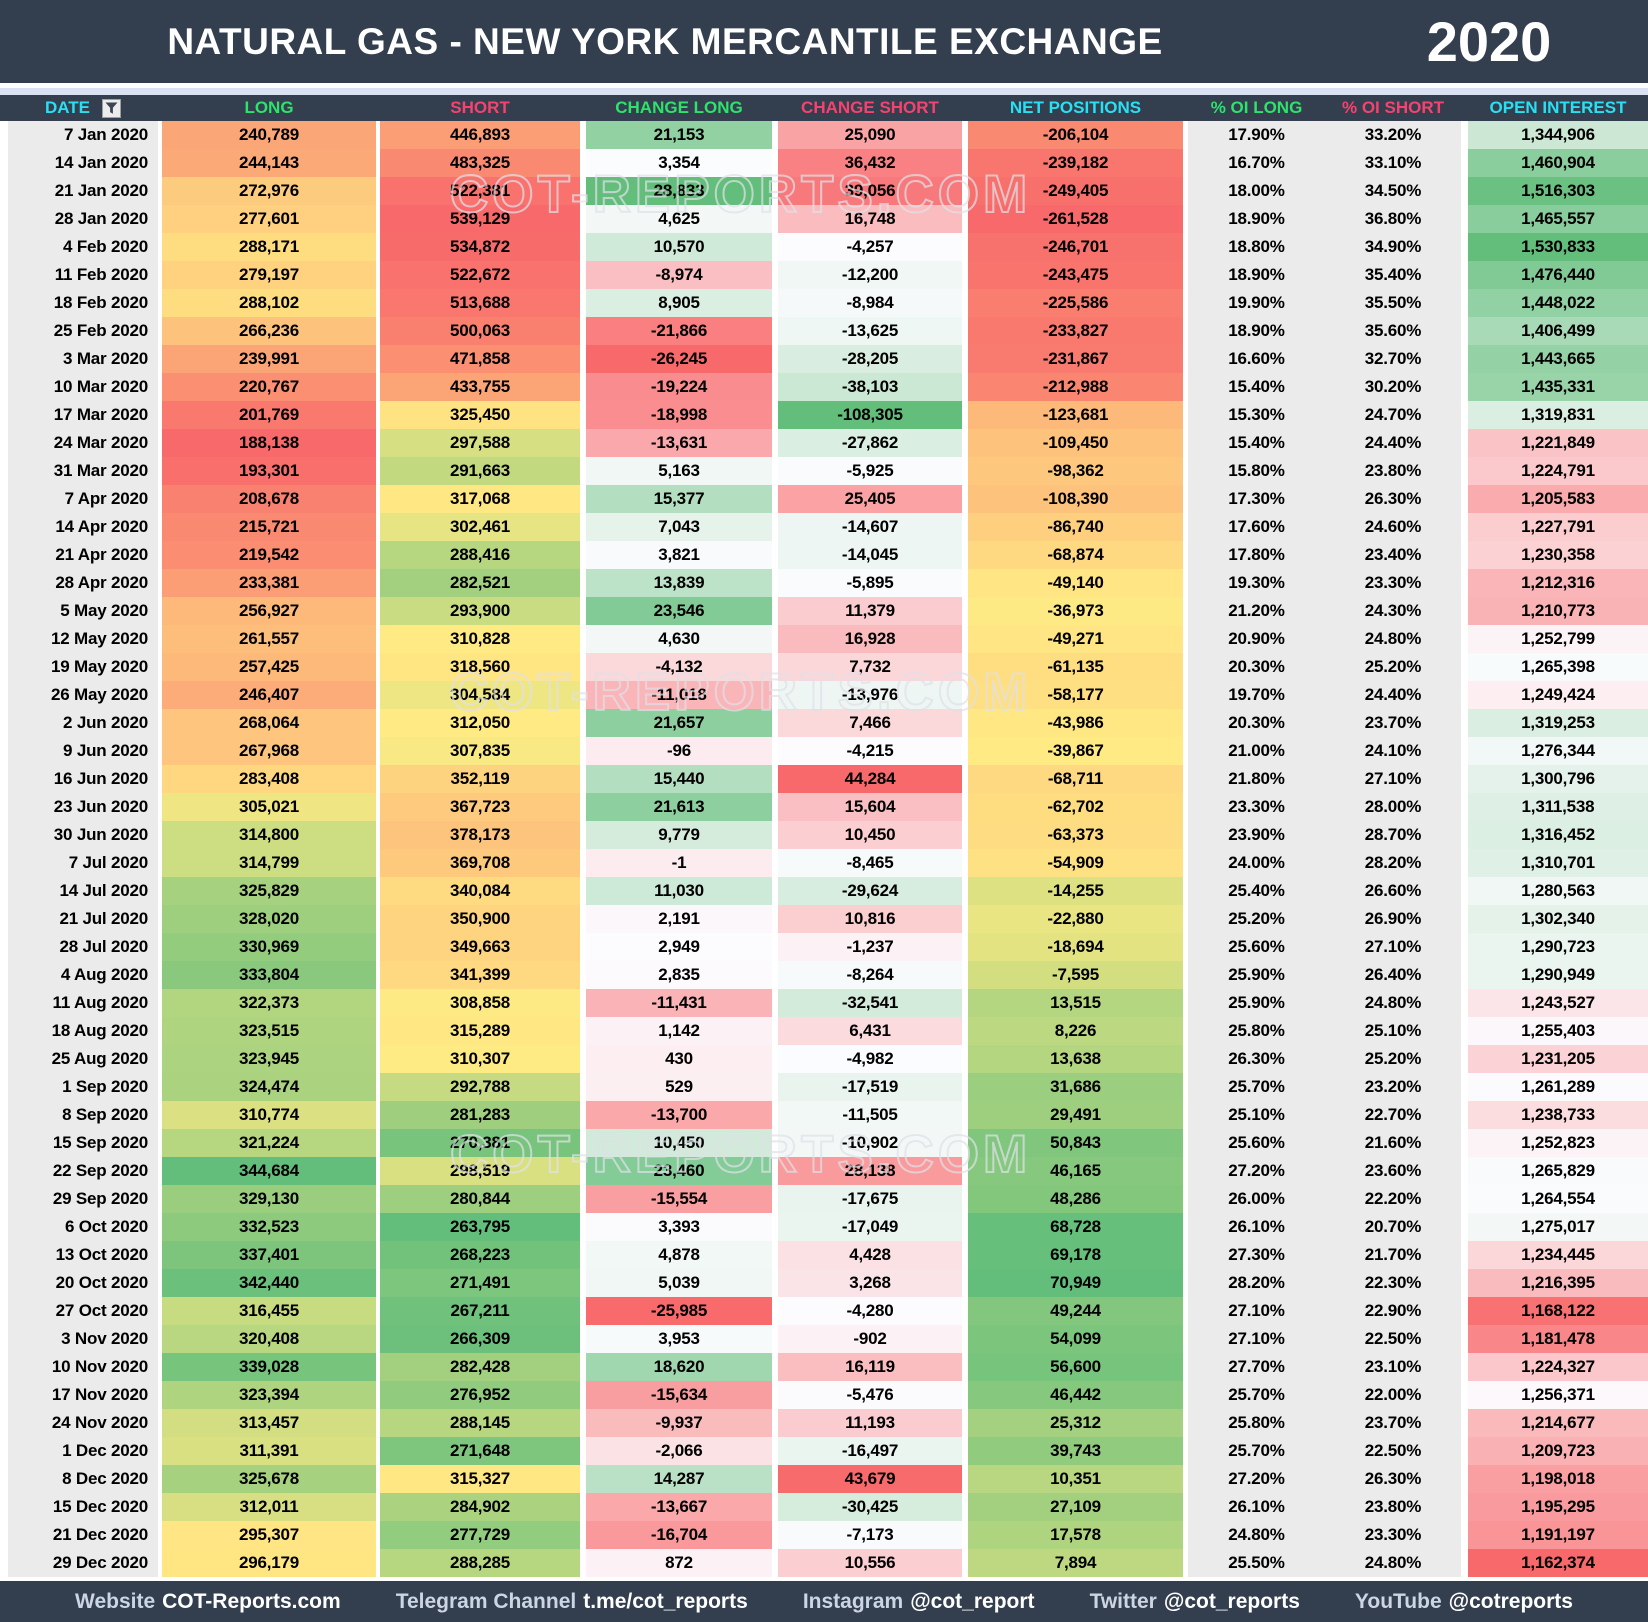  What do you see at coordinates (1558, 695) in the screenshot?
I see `cell-open-interest: 1,249,424` at bounding box center [1558, 695].